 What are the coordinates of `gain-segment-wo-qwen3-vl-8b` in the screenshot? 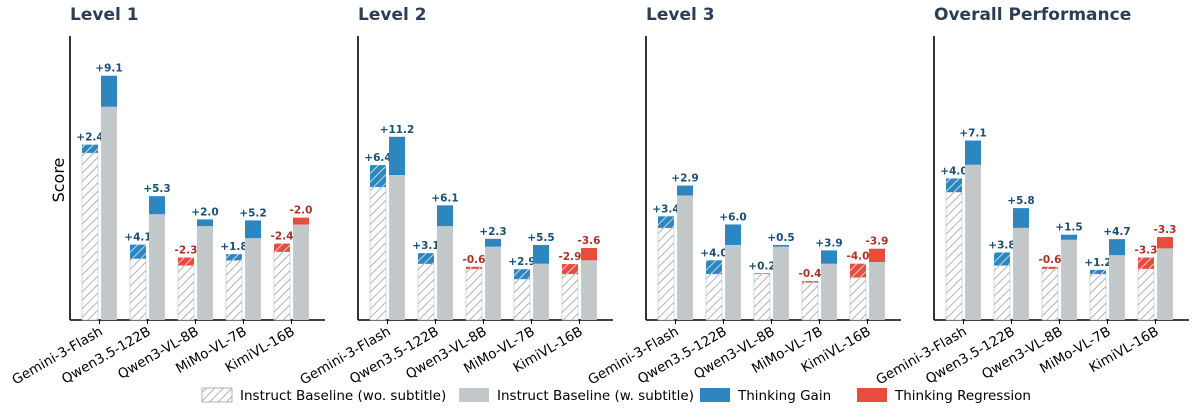 It's located at (762, 273).